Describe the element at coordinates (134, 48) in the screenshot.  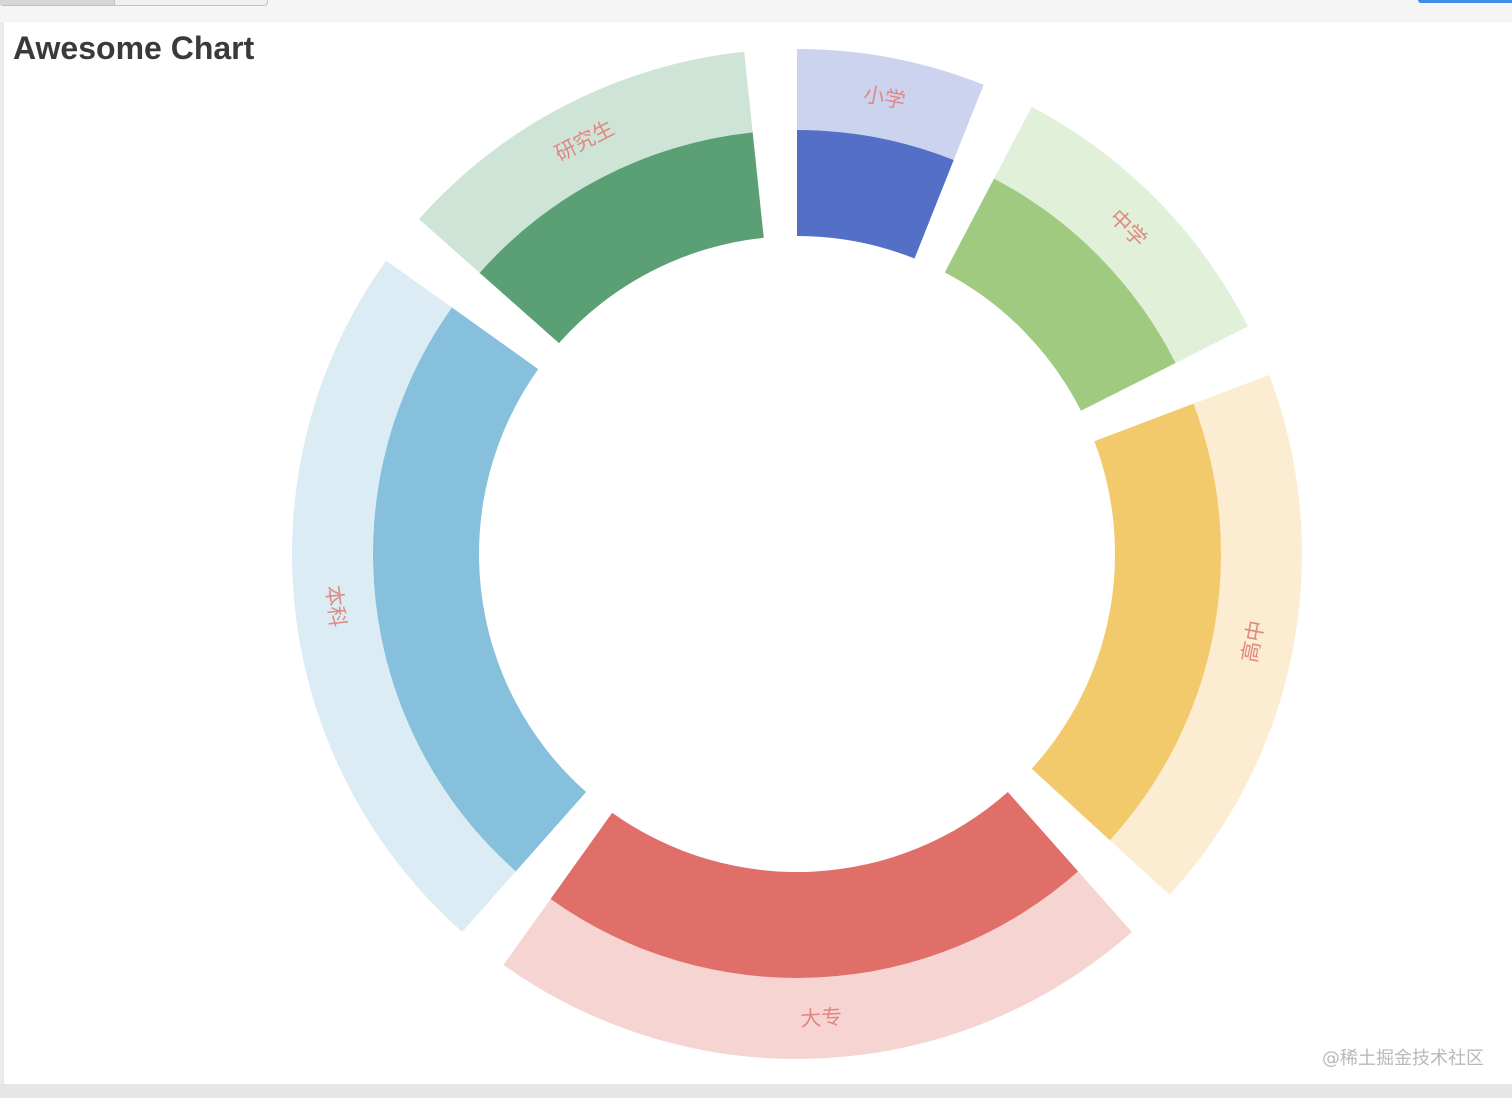
I see `chart-title: Awesome Chart` at that location.